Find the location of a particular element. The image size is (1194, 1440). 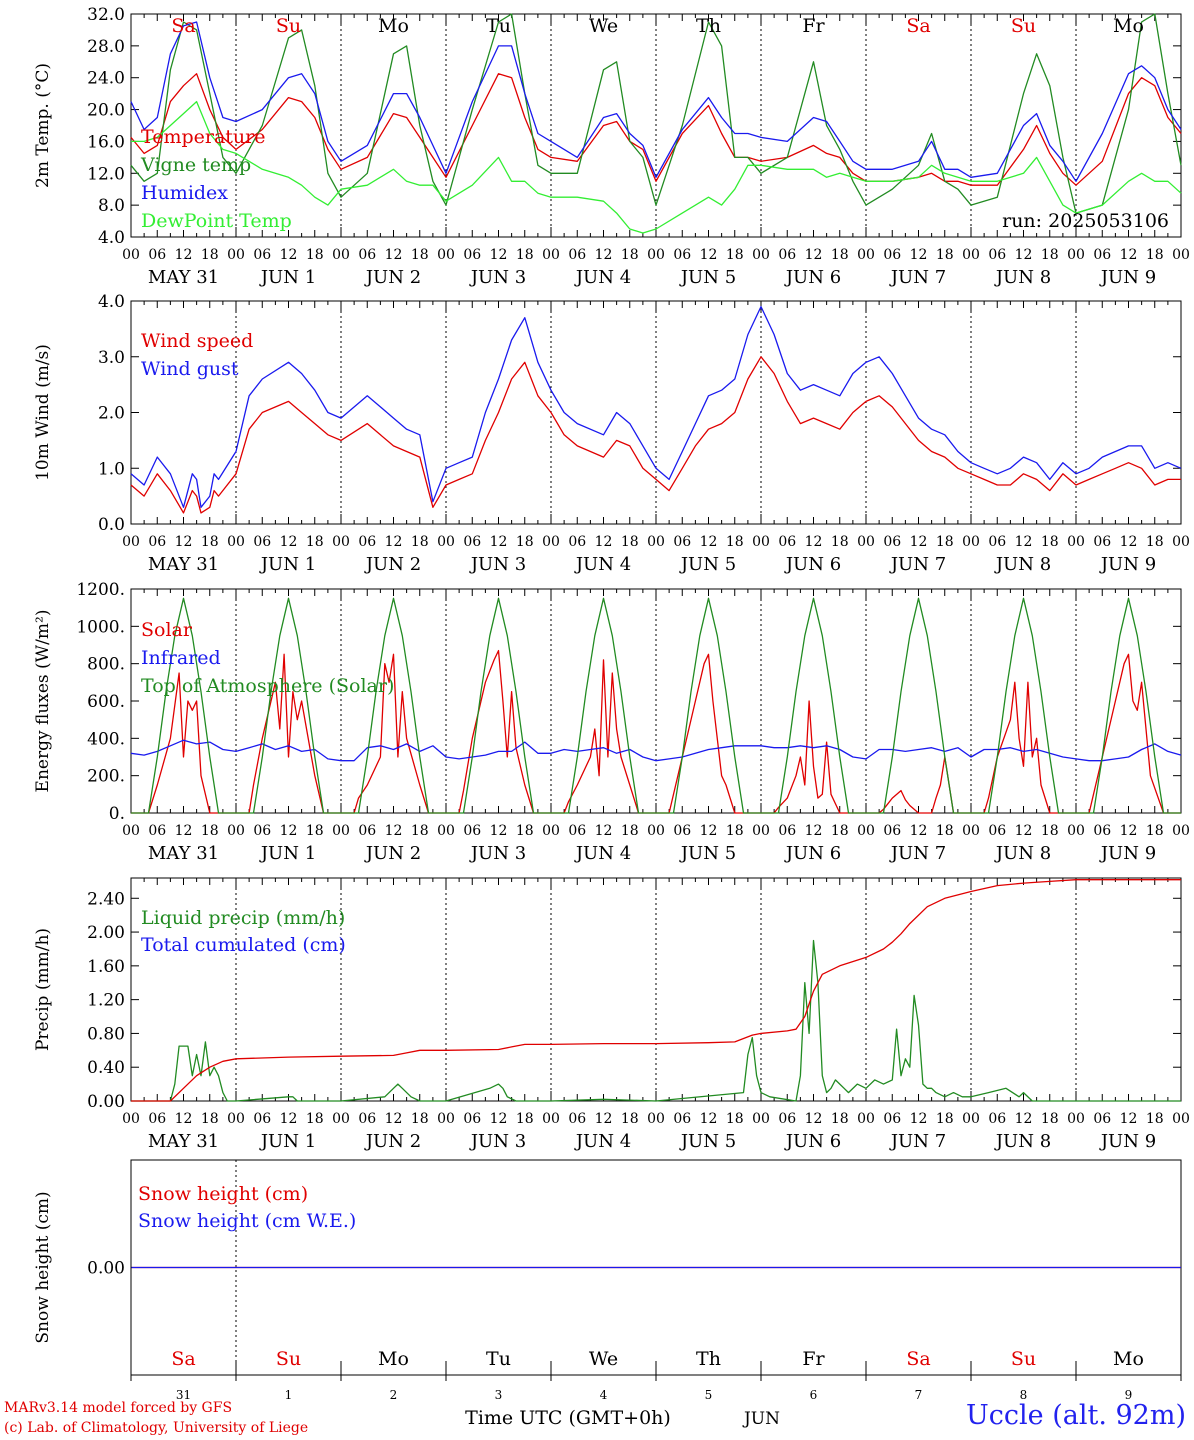

date-label: JUN 9 is located at coordinates (1127, 1141).